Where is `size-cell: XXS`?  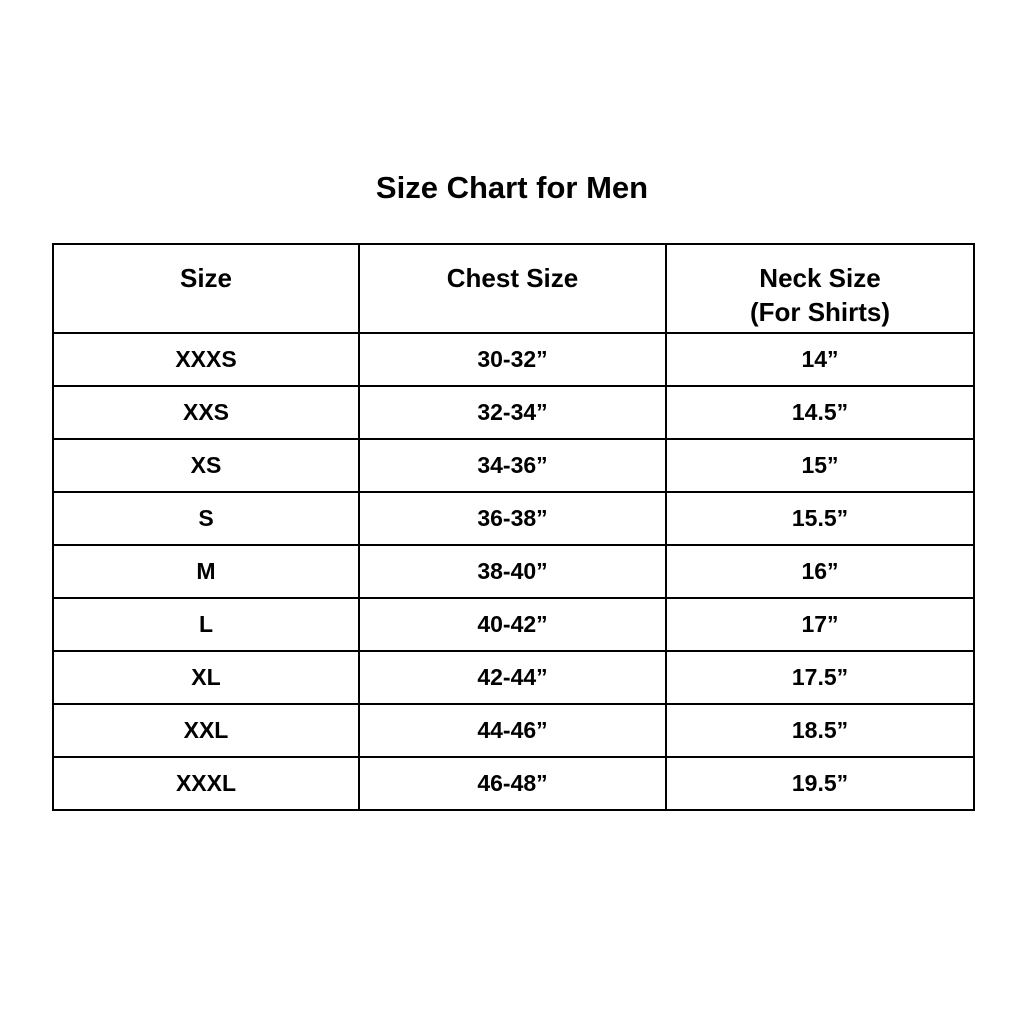 size-cell: XXS is located at coordinates (206, 412).